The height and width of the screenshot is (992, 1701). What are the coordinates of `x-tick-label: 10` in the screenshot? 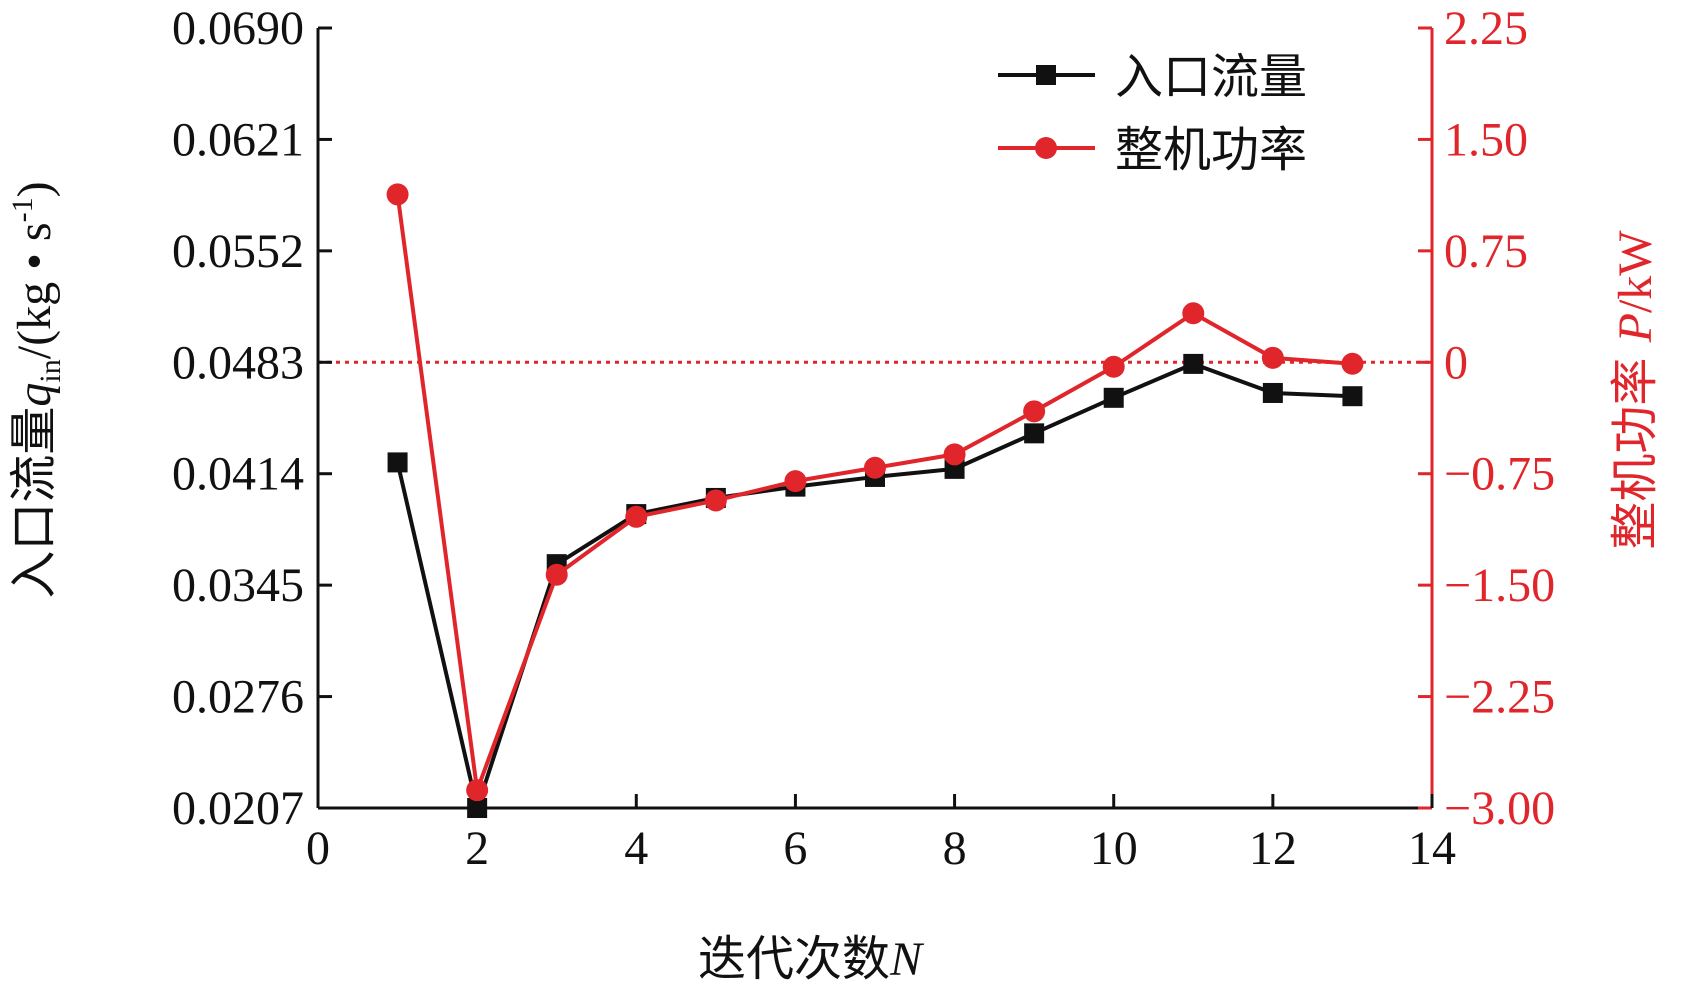 It's located at (1114, 848).